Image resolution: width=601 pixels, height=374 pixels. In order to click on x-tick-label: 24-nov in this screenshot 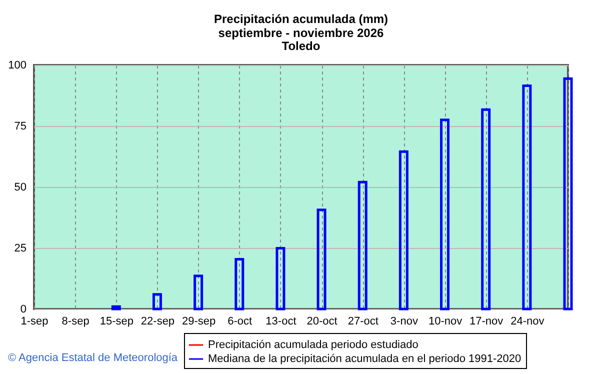, I will do `click(527, 322)`.